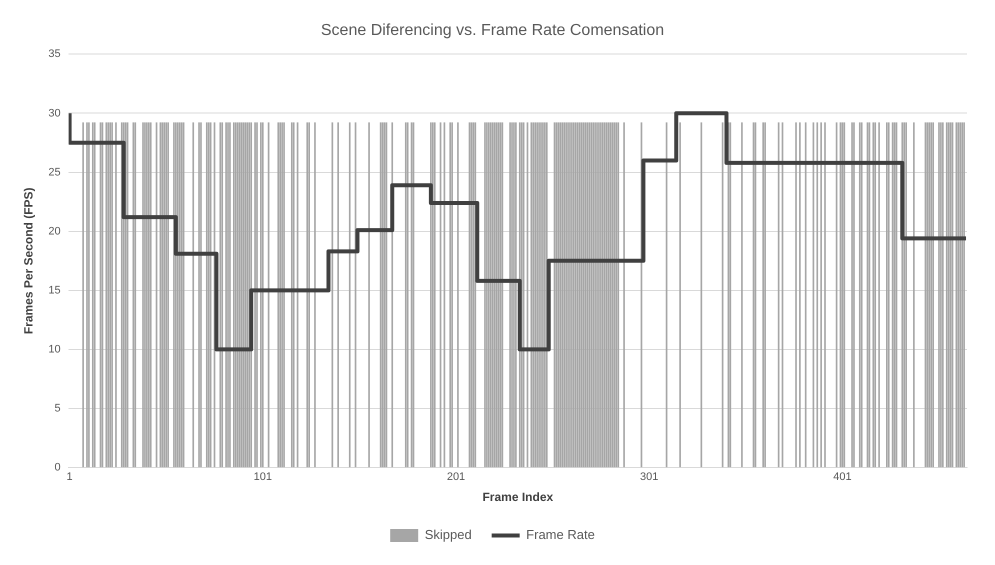  What do you see at coordinates (54, 54) in the screenshot?
I see `y-tick-label: 35` at bounding box center [54, 54].